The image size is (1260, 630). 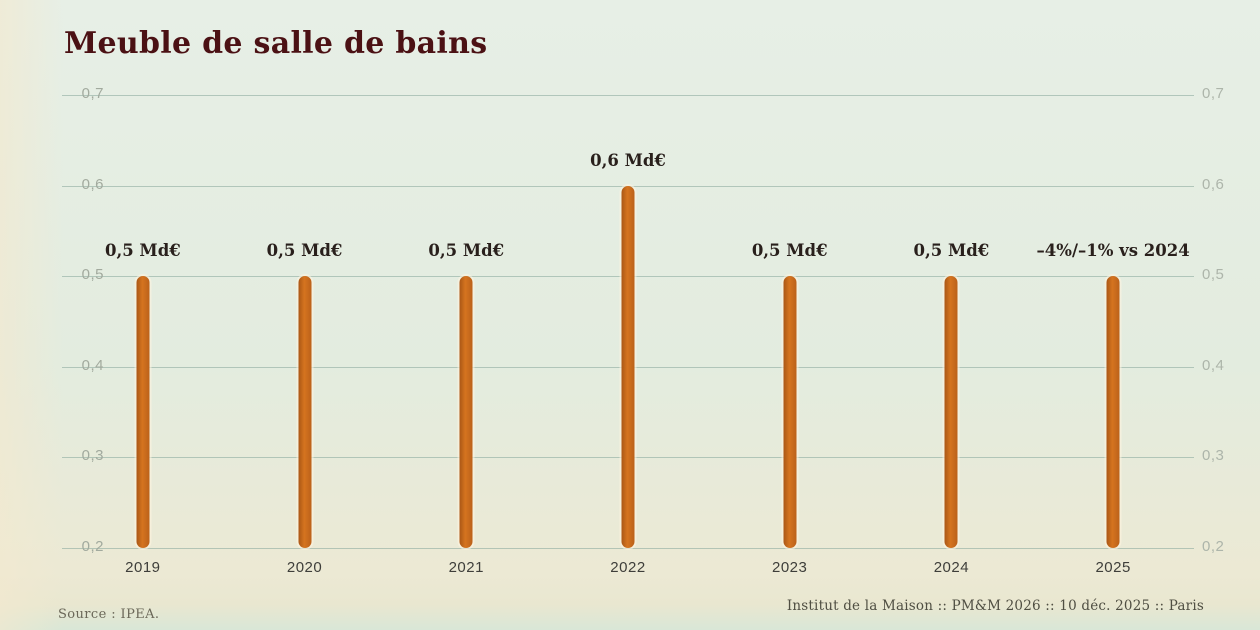 What do you see at coordinates (143, 567) in the screenshot?
I see `x-tick-label-2019: 2019` at bounding box center [143, 567].